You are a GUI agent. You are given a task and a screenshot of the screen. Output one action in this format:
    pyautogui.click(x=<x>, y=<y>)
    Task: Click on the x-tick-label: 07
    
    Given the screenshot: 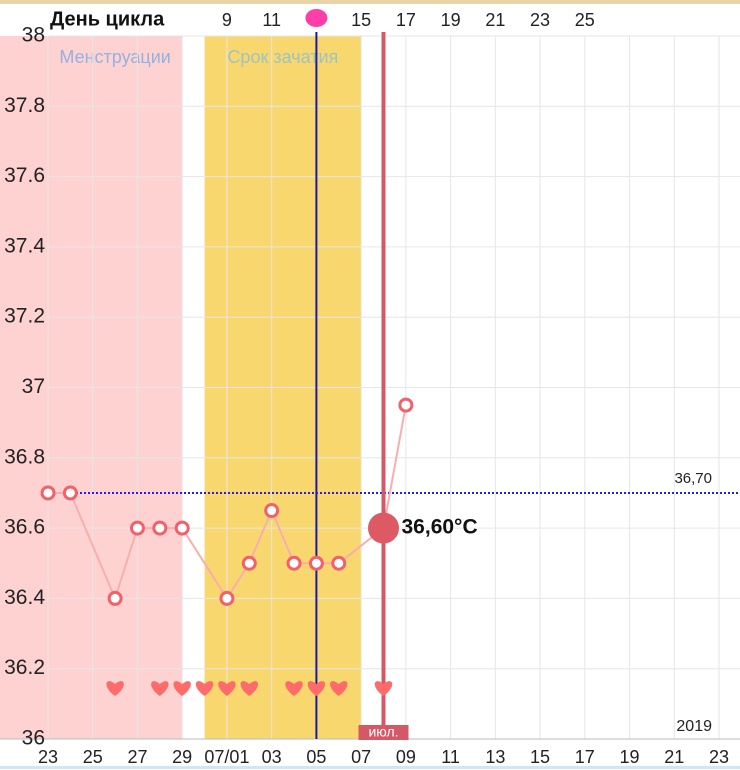 What is the action you would take?
    pyautogui.click(x=361, y=757)
    